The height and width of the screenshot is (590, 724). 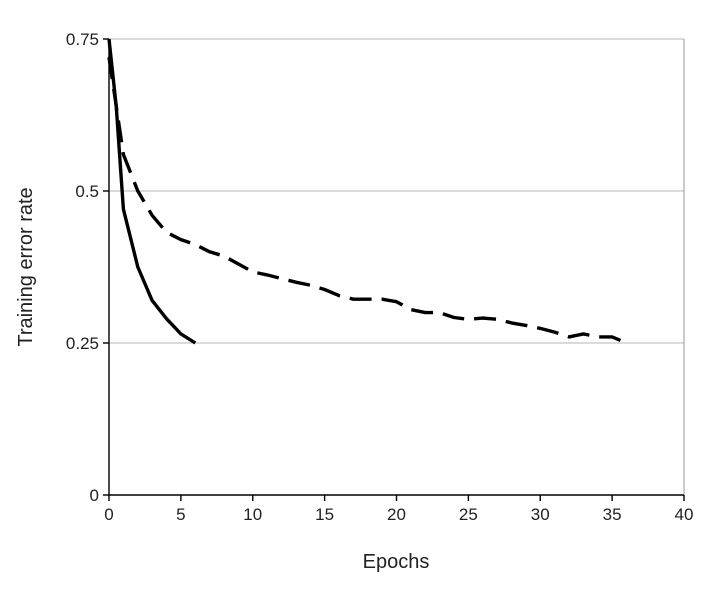 I want to click on y-tick-label: 0.75, so click(x=82, y=39).